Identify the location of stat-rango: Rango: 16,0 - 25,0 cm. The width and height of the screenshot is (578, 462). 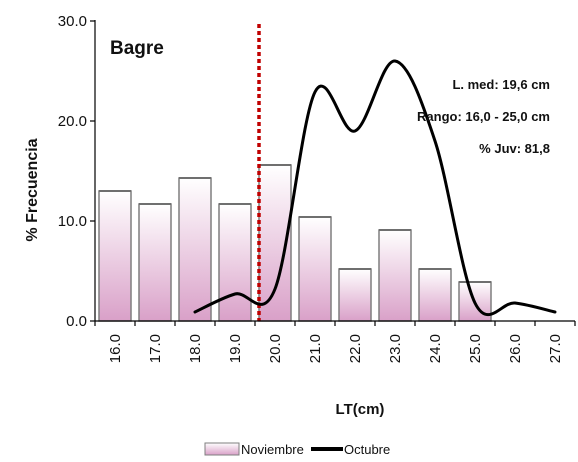
(483, 116).